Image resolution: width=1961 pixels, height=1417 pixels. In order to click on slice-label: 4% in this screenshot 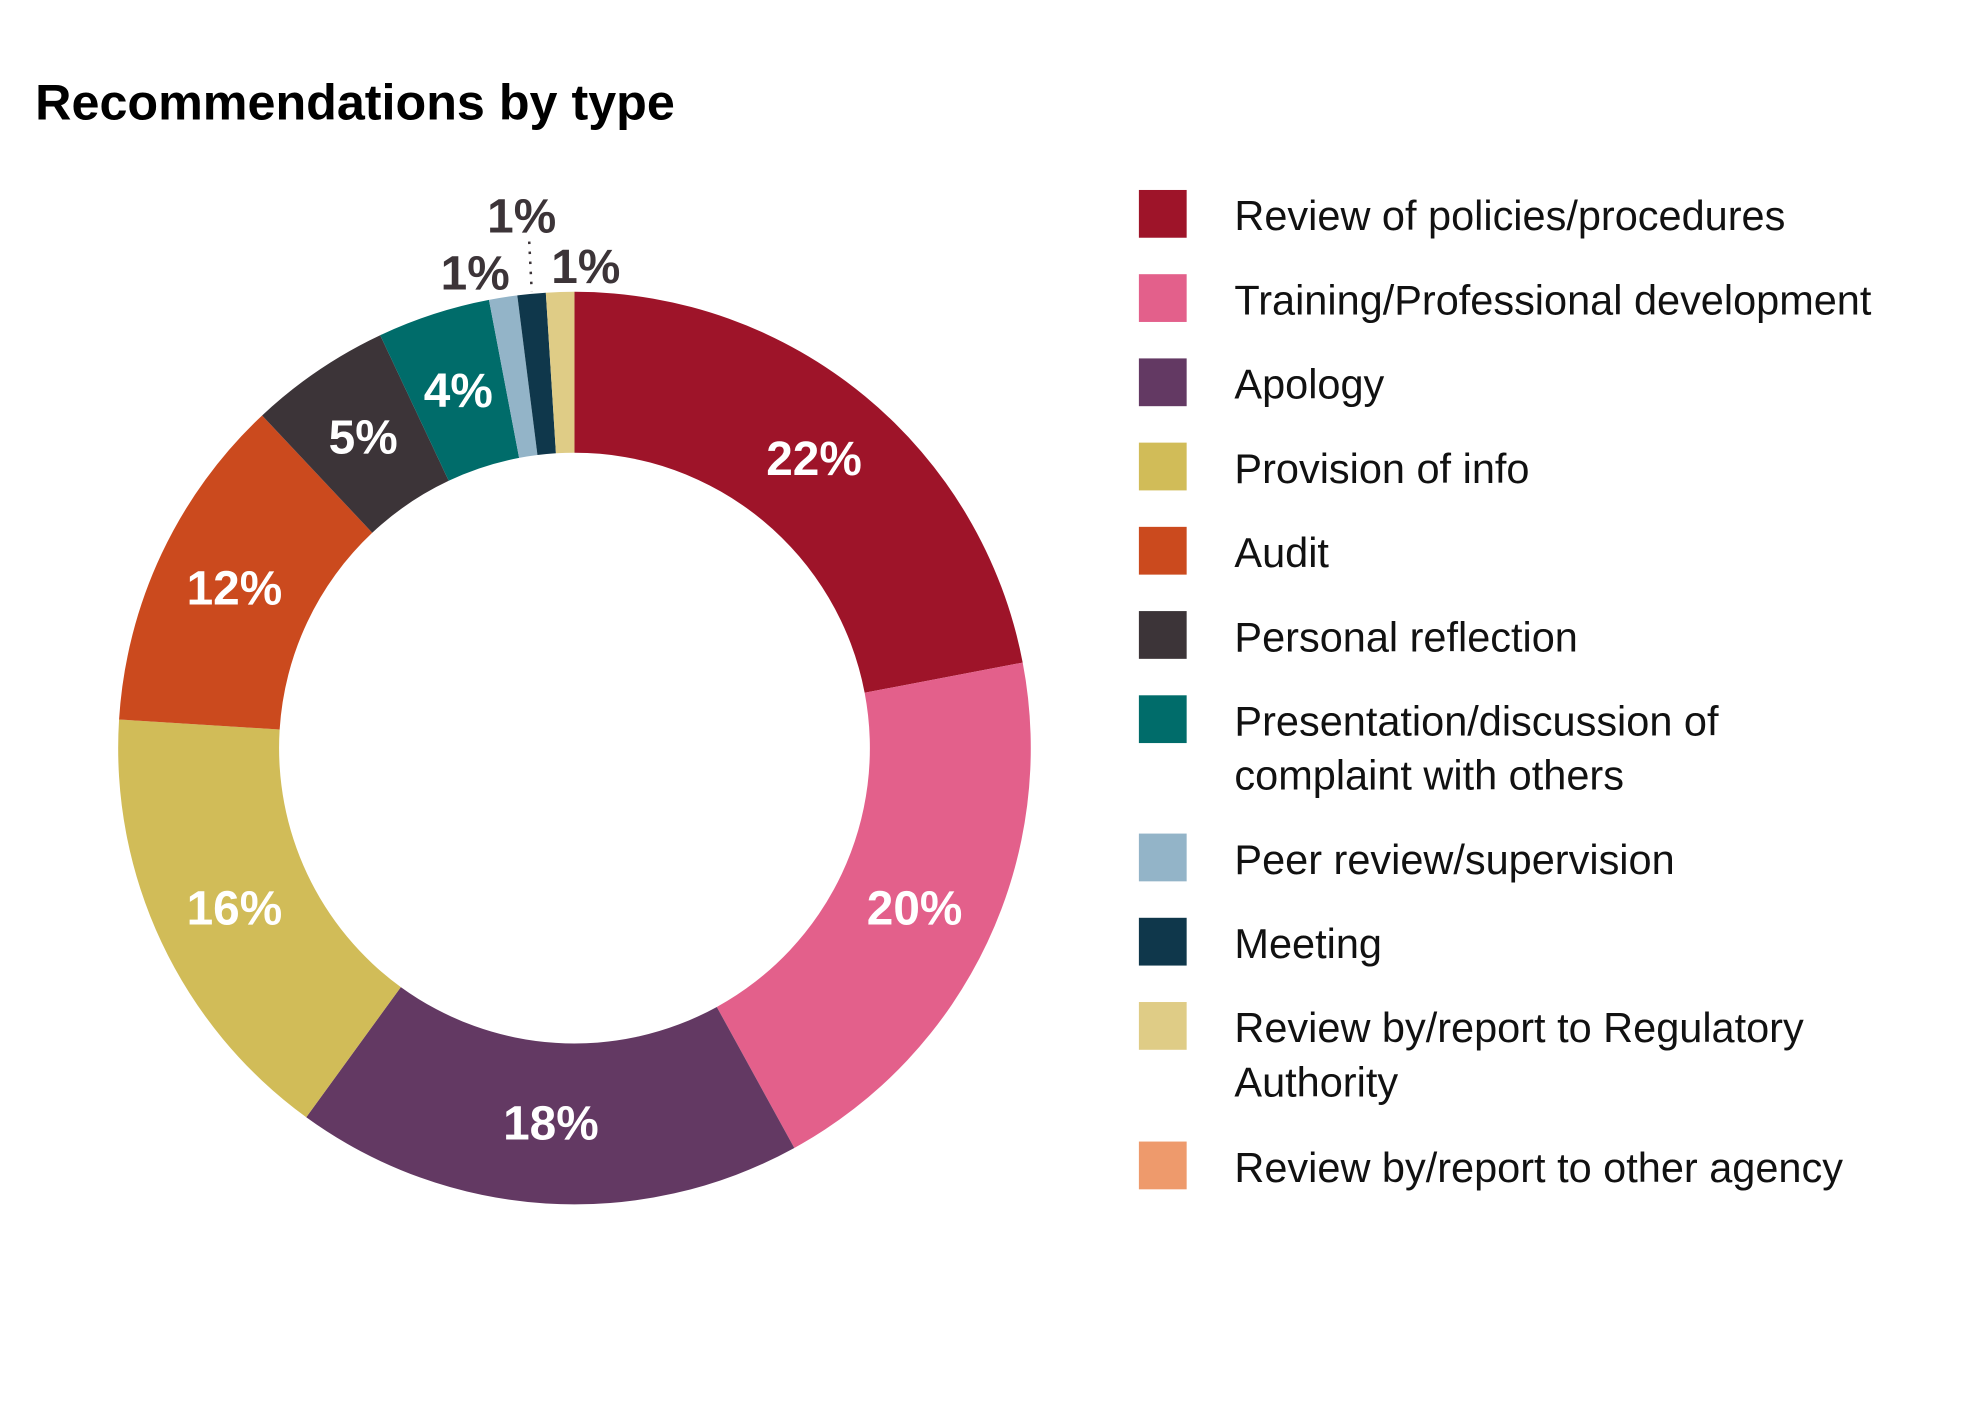, I will do `click(458, 391)`.